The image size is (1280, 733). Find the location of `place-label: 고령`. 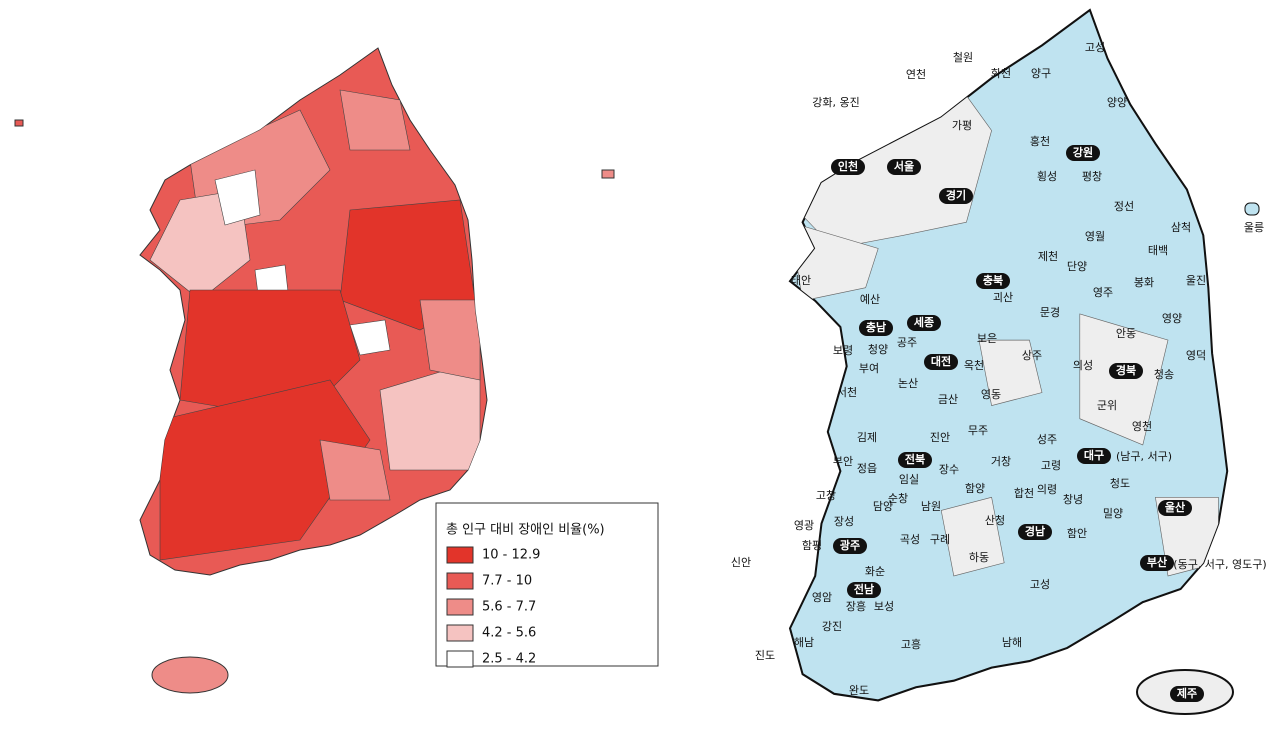

place-label: 고령 is located at coordinates (1051, 465).